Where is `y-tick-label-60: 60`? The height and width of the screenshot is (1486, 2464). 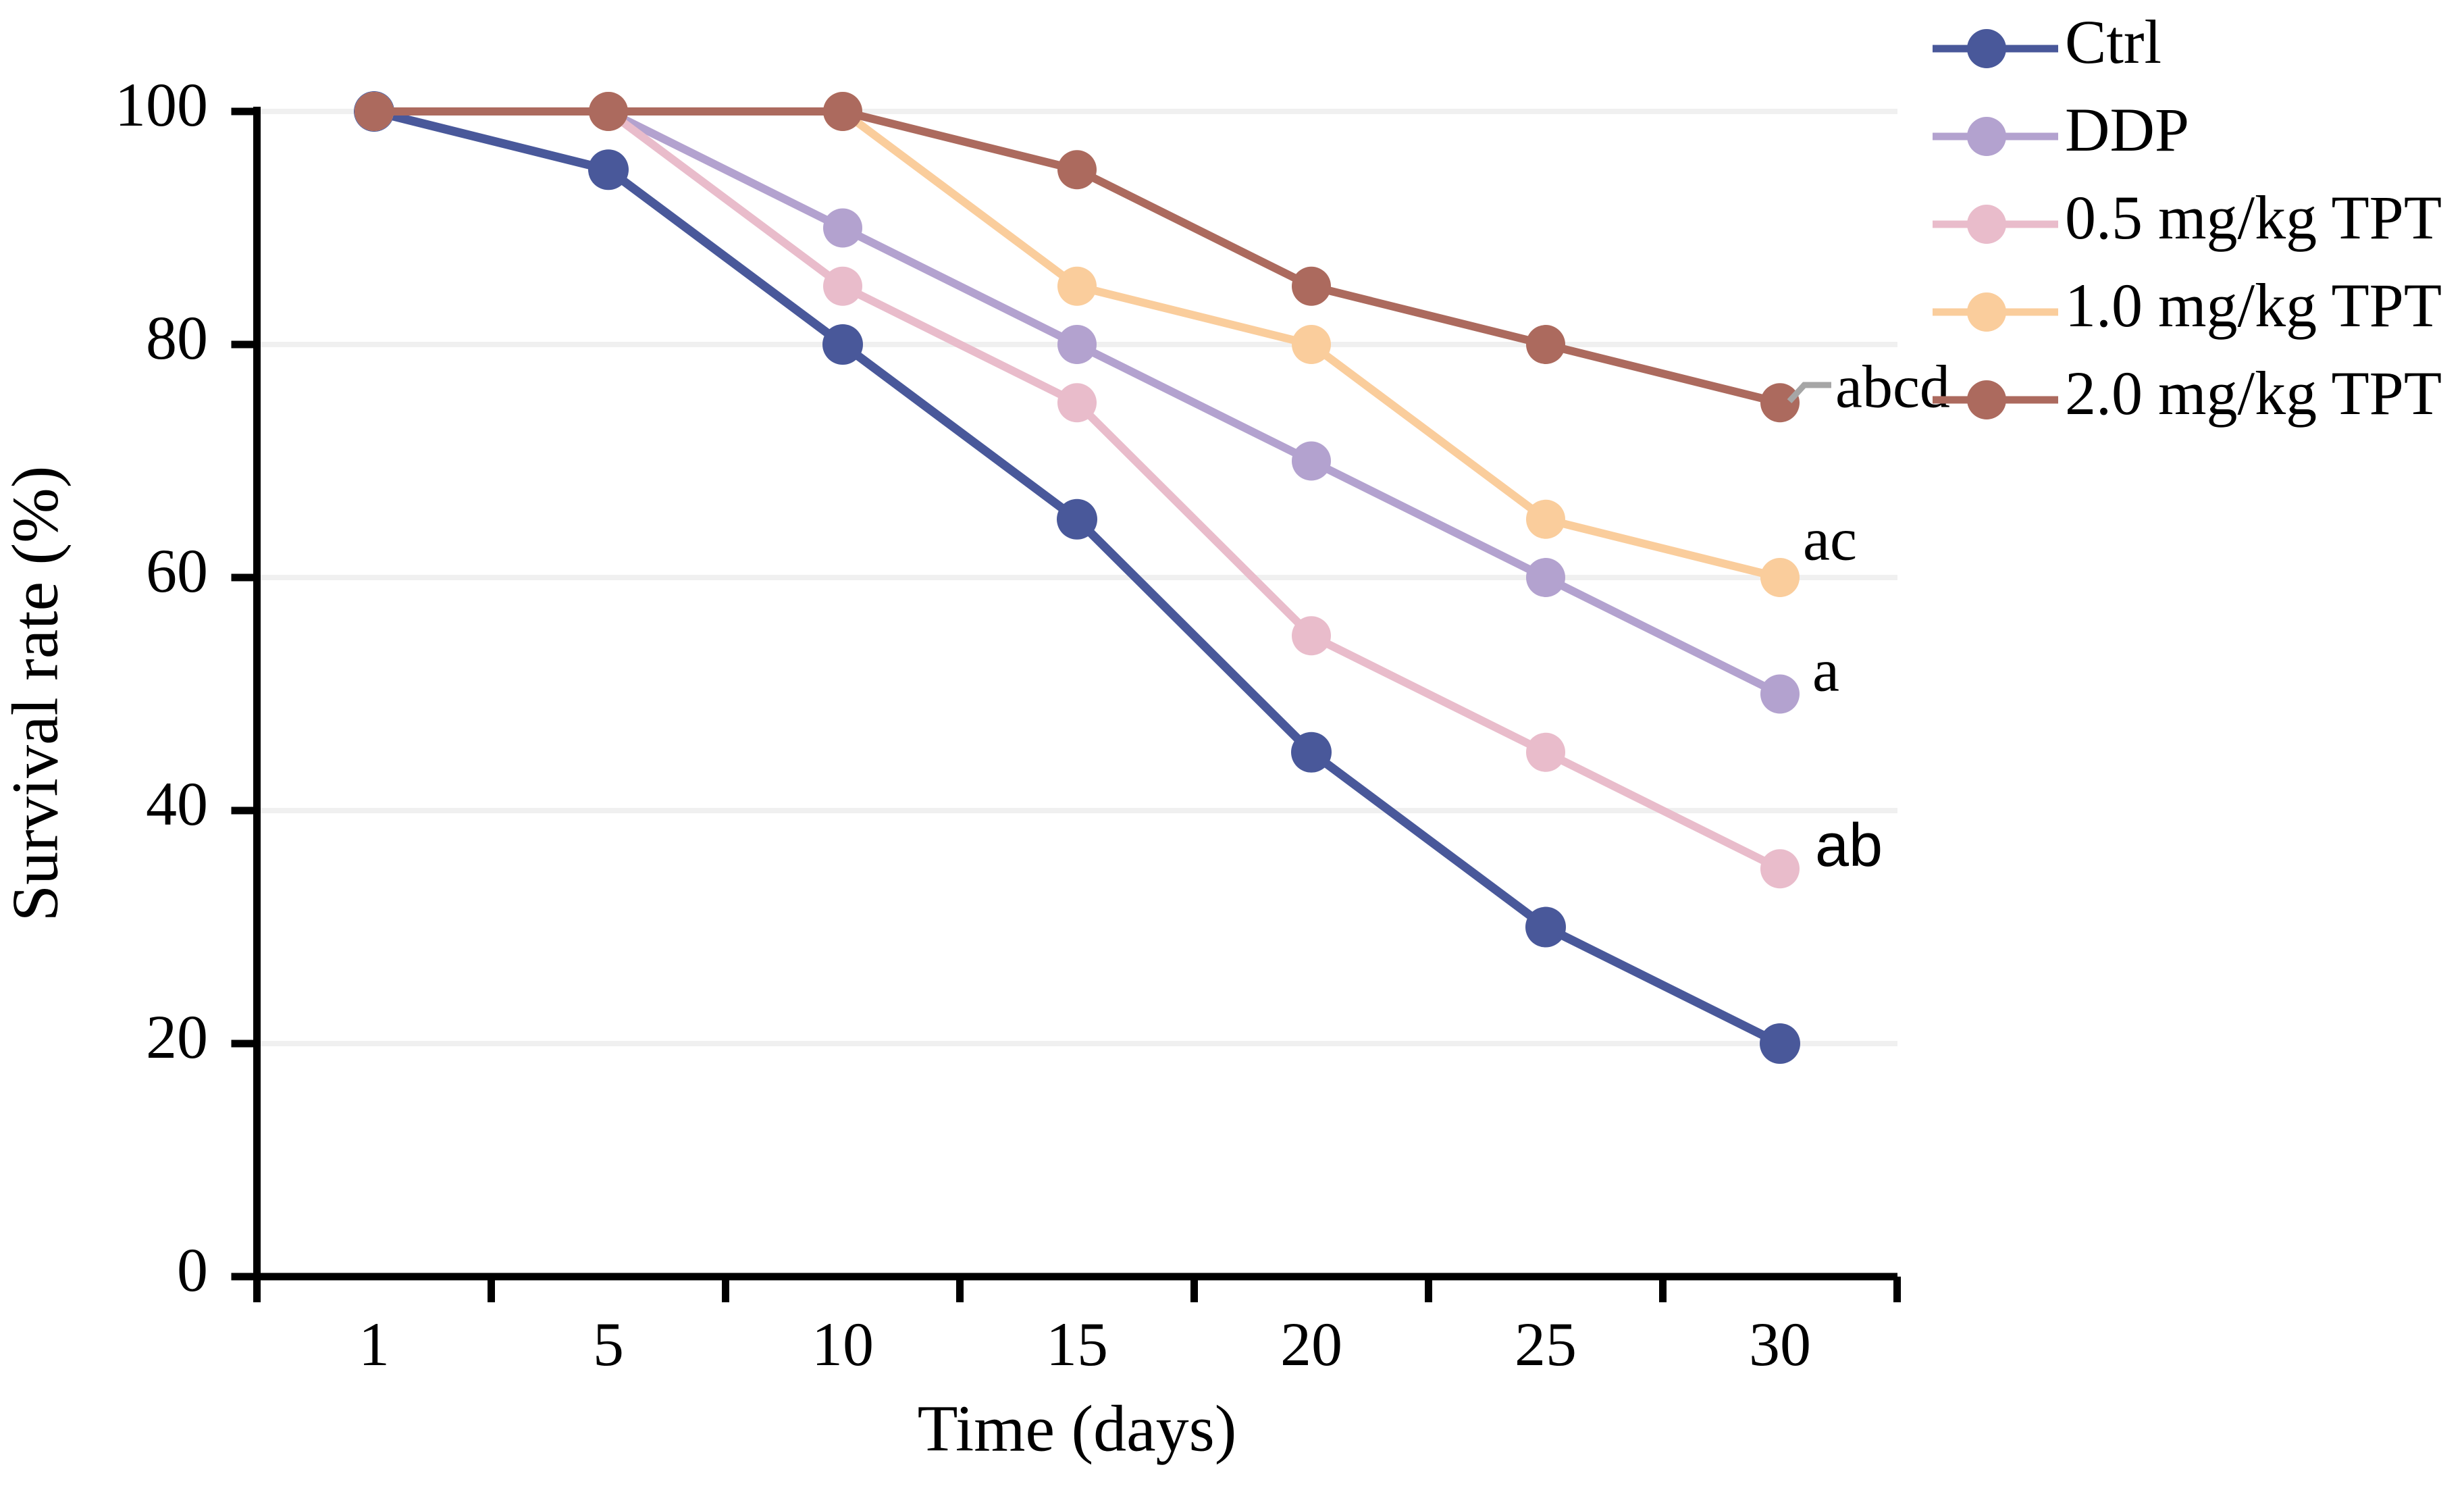
y-tick-label-60: 60 is located at coordinates (177, 570).